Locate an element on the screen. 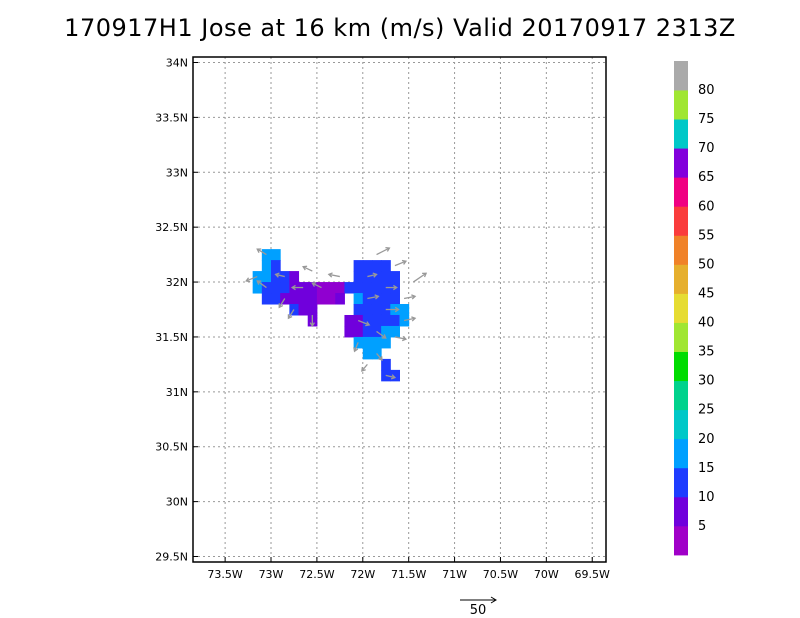 The width and height of the screenshot is (800, 618). x-tick-label: 71W is located at coordinates (454, 574).